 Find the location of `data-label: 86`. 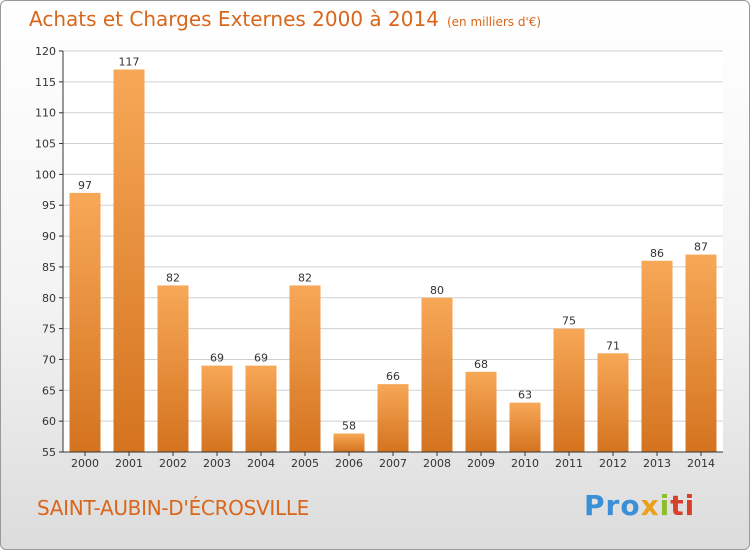

data-label: 86 is located at coordinates (657, 253).